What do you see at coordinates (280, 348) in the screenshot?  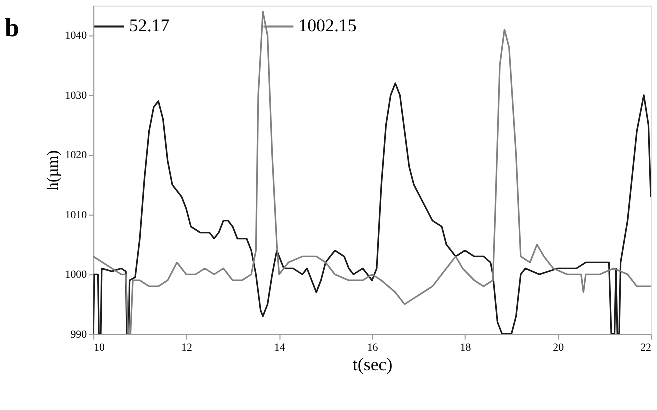 I see `x-tick-label: 14` at bounding box center [280, 348].